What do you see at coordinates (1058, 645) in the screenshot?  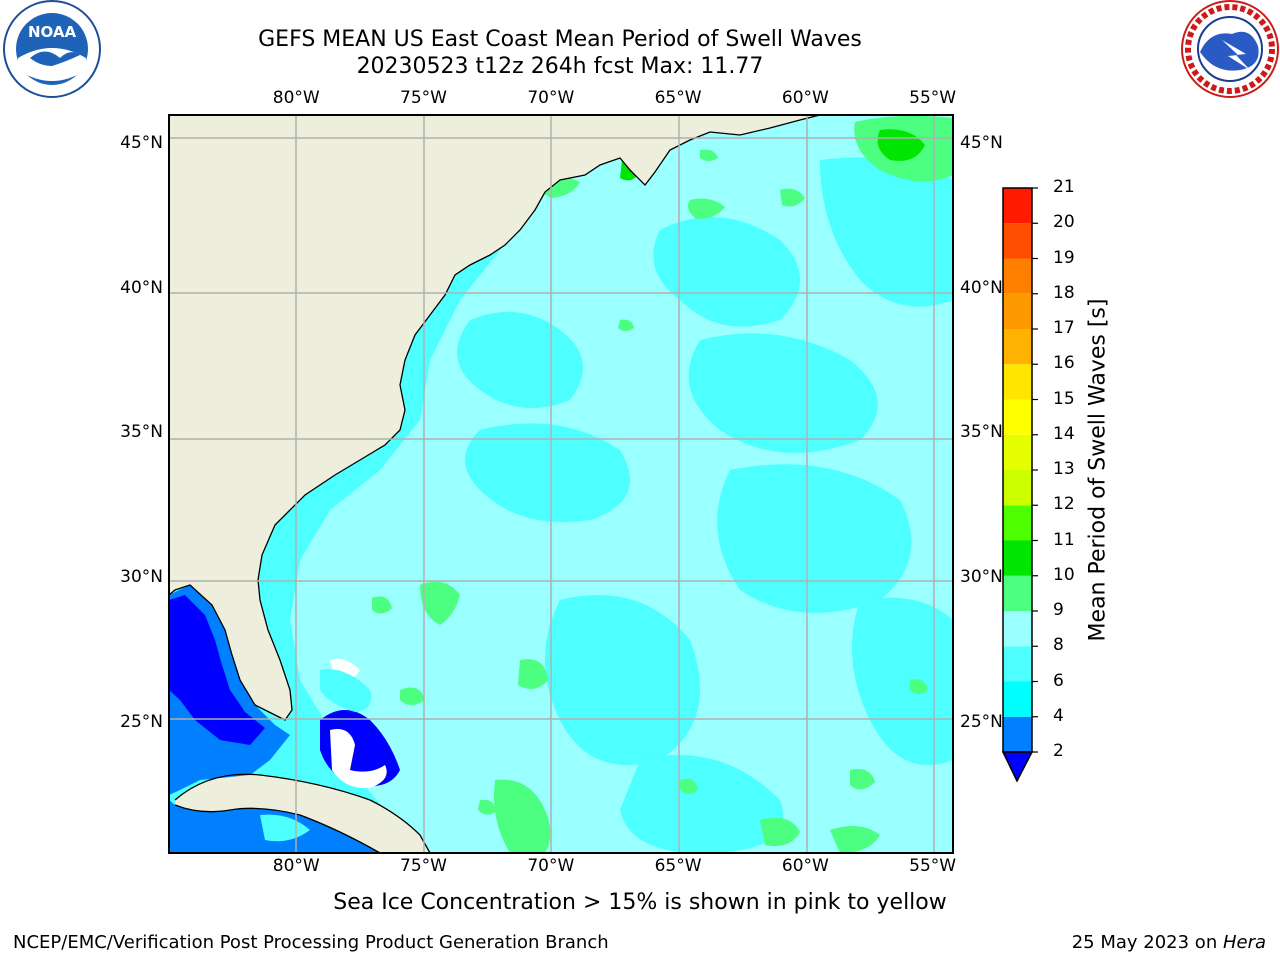 I see `colorbar-tick: 8` at bounding box center [1058, 645].